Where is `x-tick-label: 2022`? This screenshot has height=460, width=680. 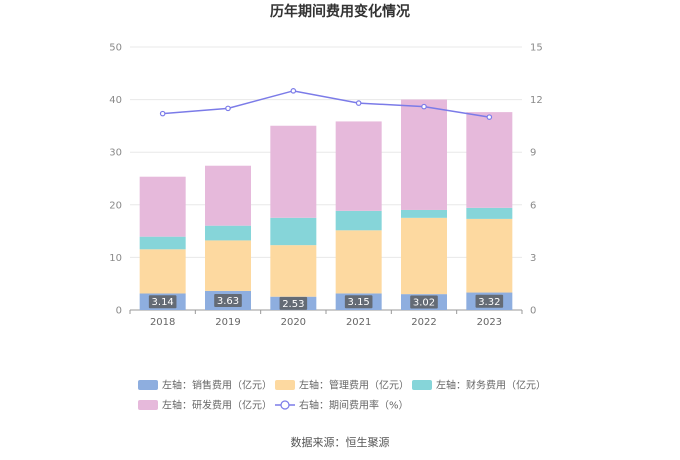 x-tick-label: 2022 is located at coordinates (423, 322).